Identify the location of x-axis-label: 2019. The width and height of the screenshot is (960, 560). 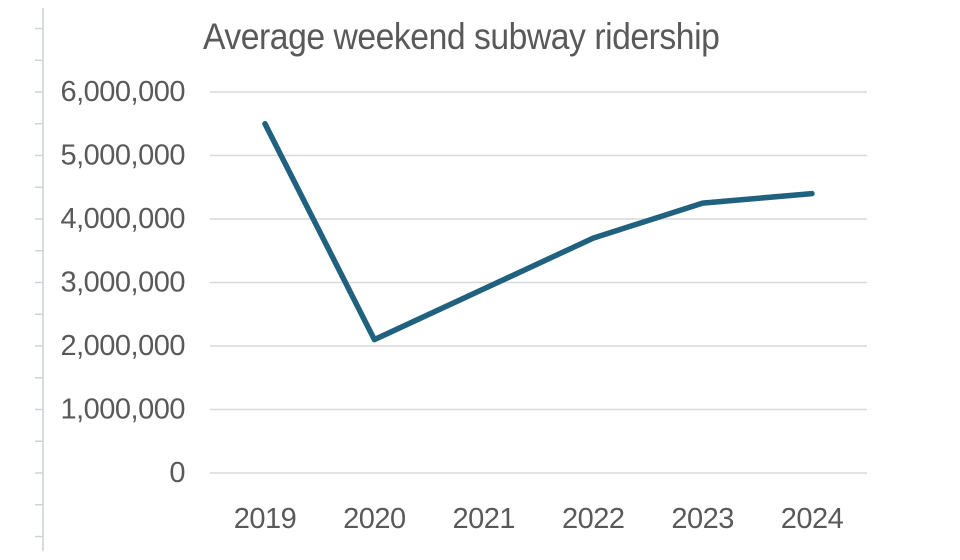
(265, 519).